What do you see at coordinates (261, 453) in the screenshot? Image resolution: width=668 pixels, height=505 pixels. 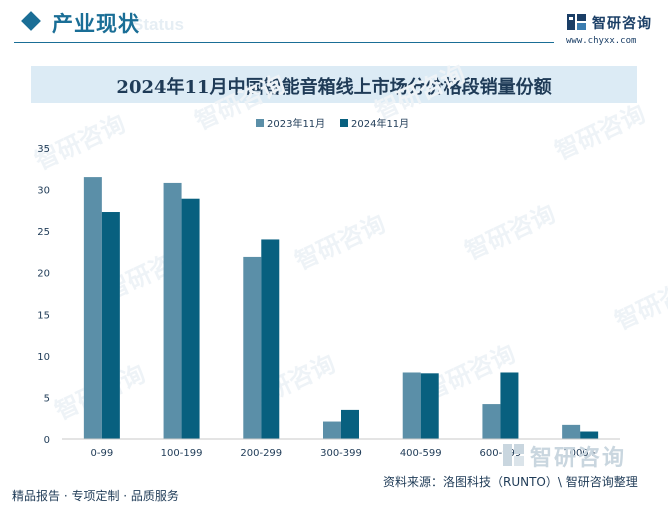 I see `x-tick-label: 200-299` at bounding box center [261, 453].